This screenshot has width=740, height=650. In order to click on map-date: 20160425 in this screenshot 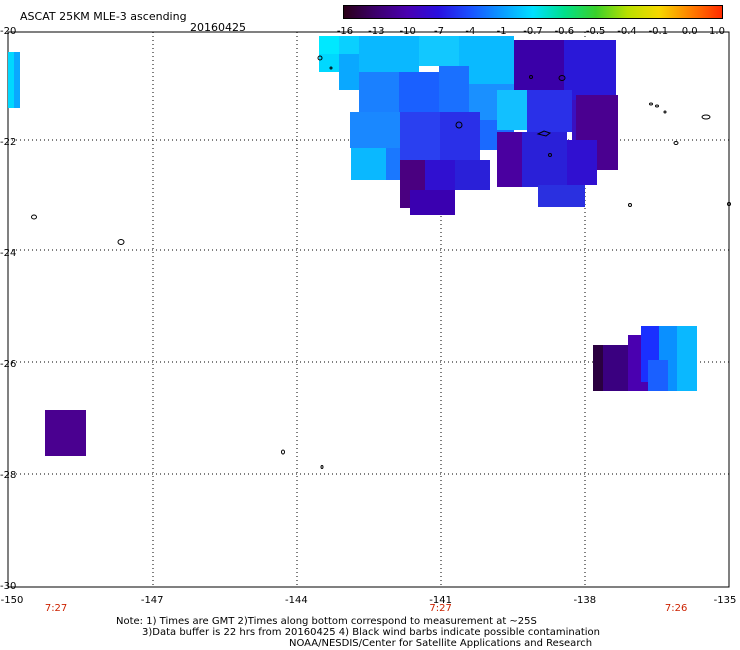, I will do `click(218, 27)`.